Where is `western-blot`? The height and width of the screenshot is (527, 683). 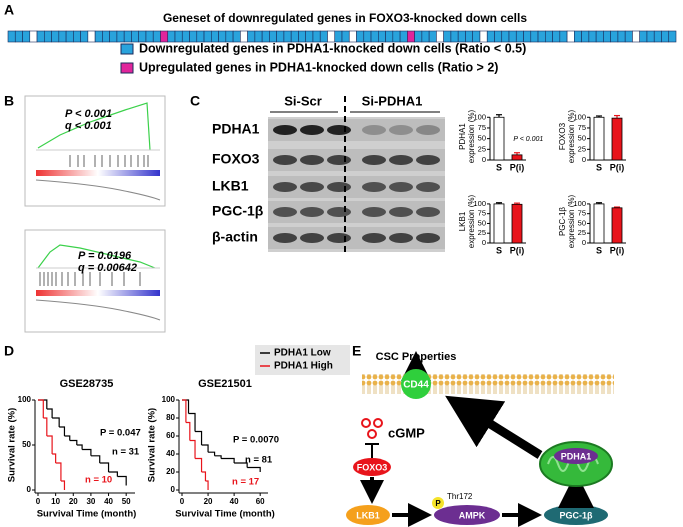
western-blot is located at coordinates (356, 184).